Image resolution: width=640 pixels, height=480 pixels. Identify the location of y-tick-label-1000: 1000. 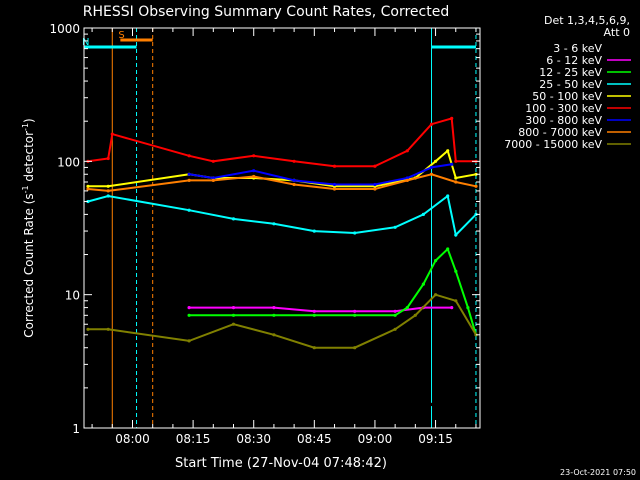
(64, 29).